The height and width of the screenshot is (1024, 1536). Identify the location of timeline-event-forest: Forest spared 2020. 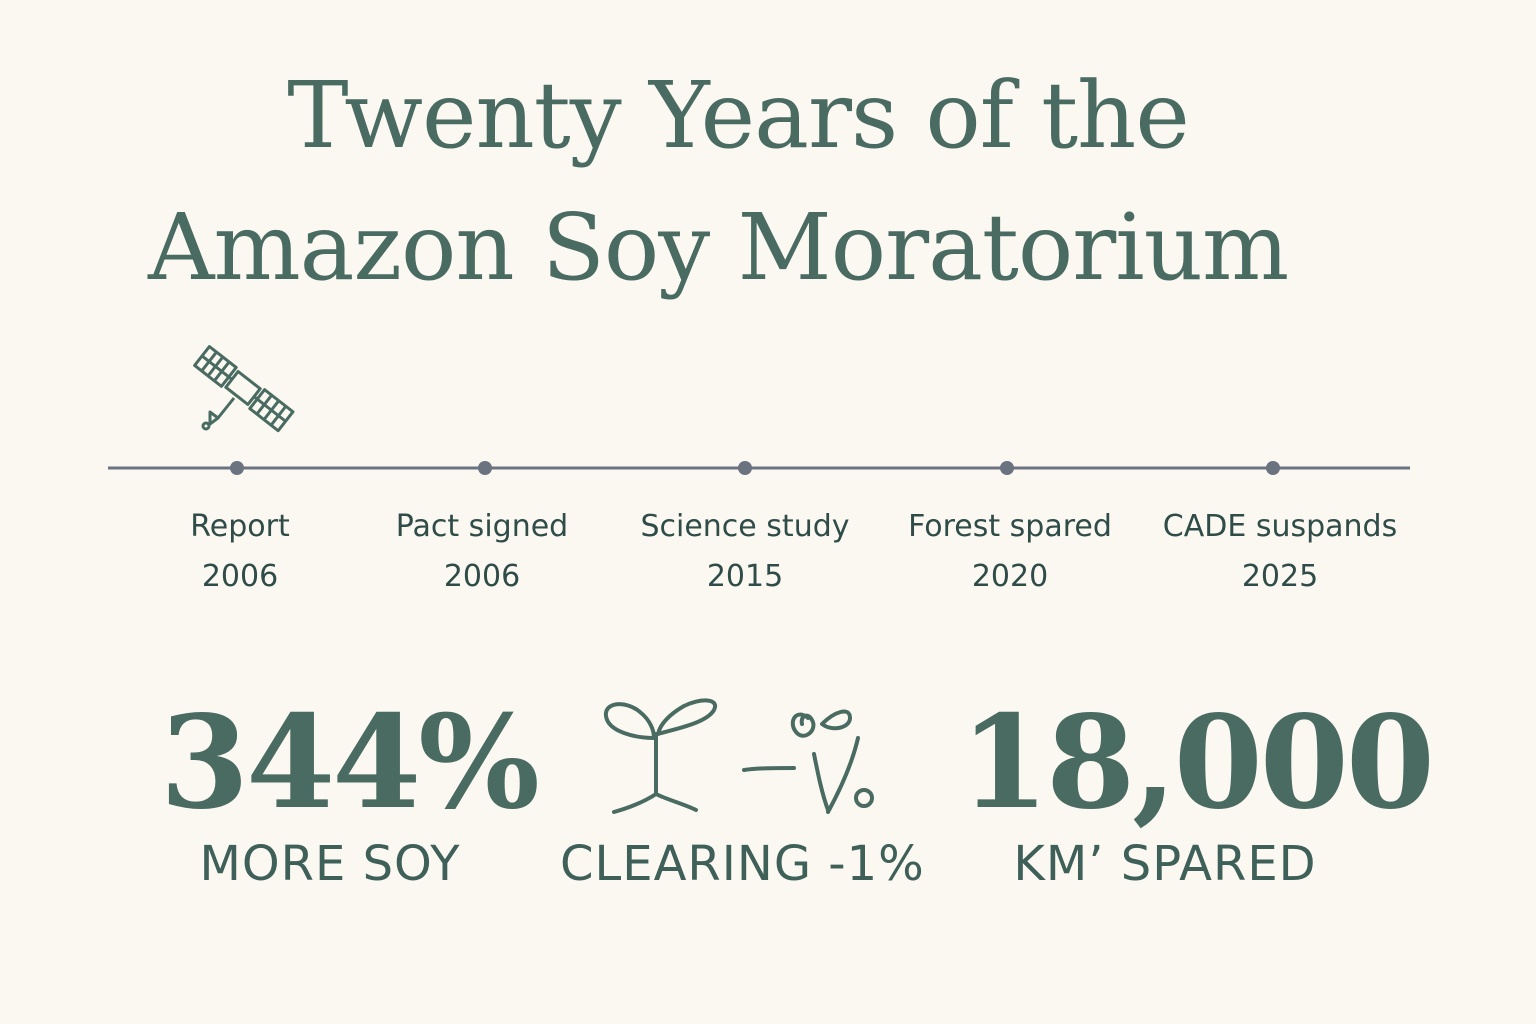
(1010, 552).